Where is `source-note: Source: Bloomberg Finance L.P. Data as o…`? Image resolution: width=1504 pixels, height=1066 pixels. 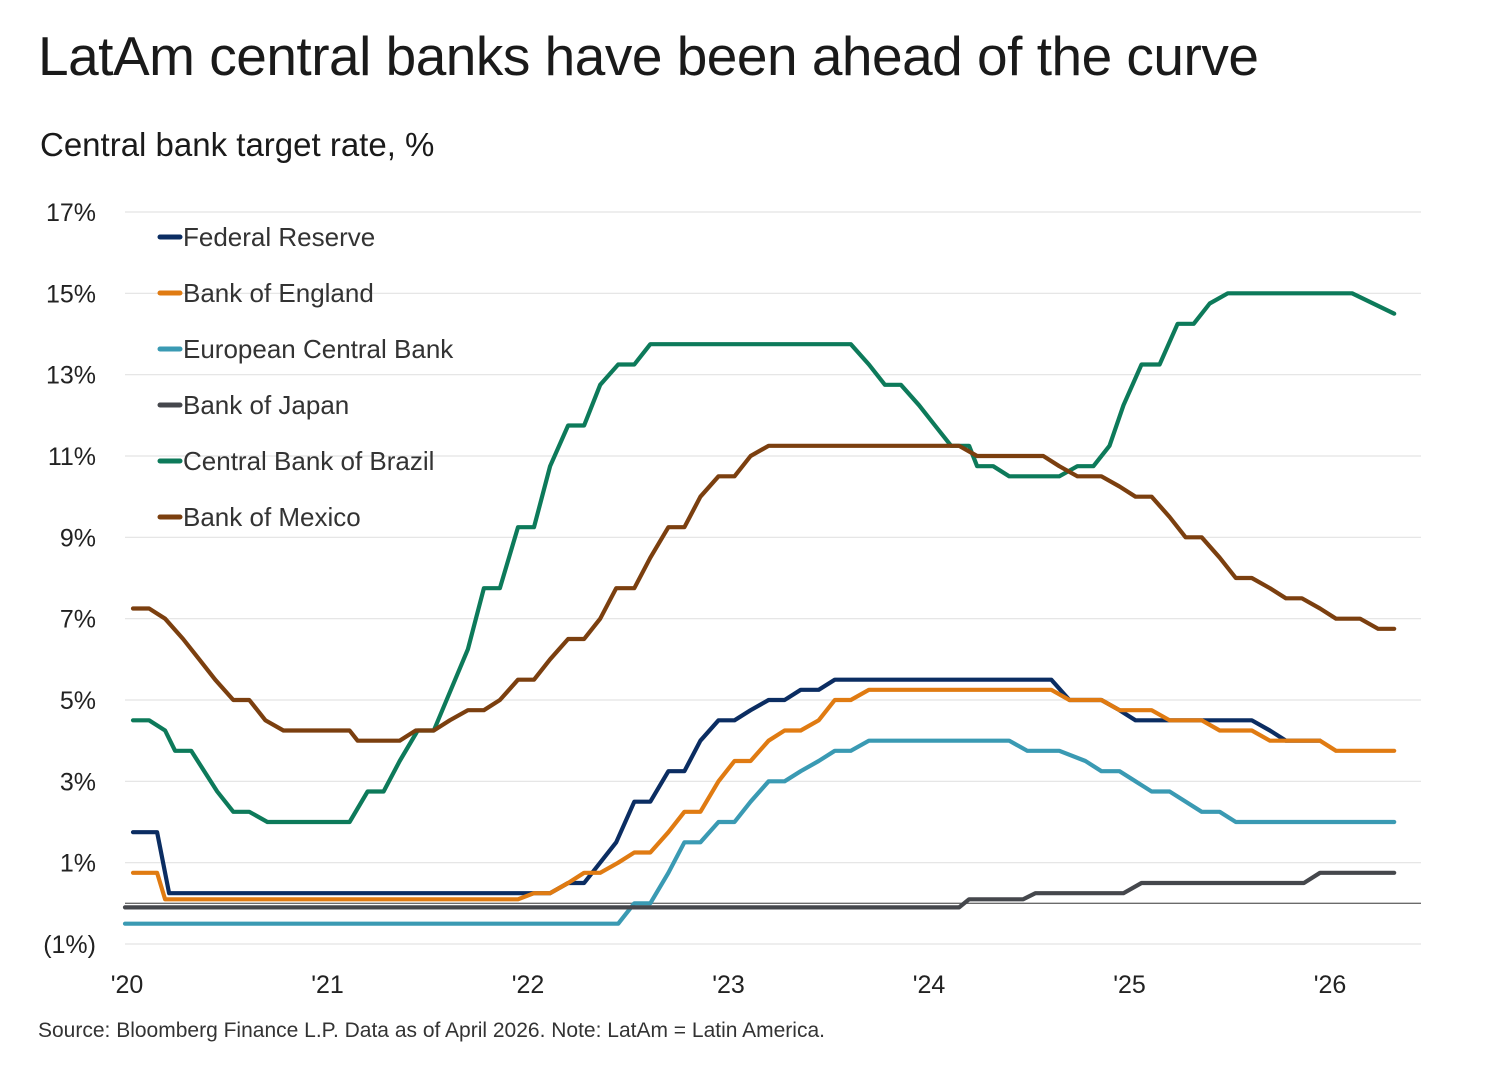 source-note: Source: Bloomberg Finance L.P. Data as o… is located at coordinates (431, 1030).